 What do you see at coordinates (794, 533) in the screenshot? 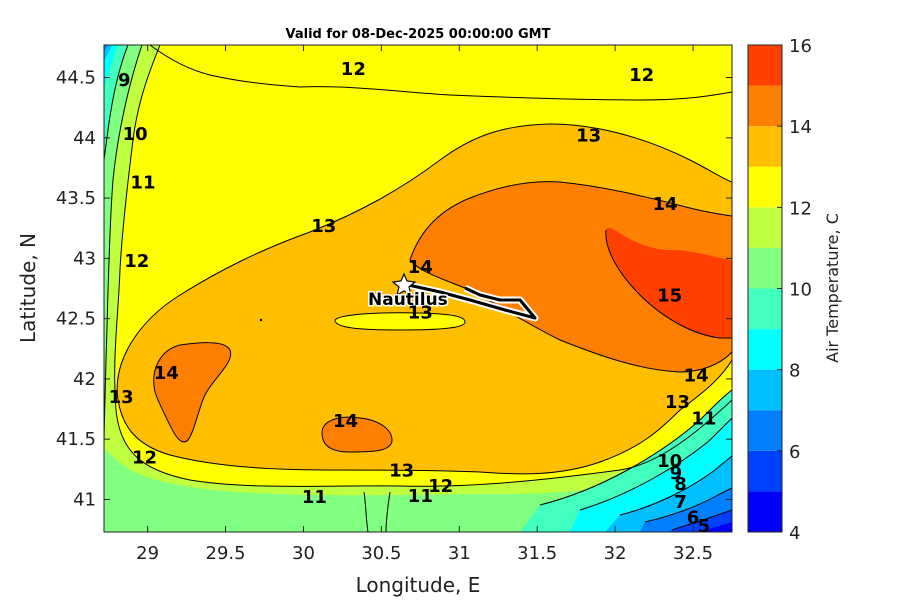
I see `colorbar-tick-label: 4` at bounding box center [794, 533].